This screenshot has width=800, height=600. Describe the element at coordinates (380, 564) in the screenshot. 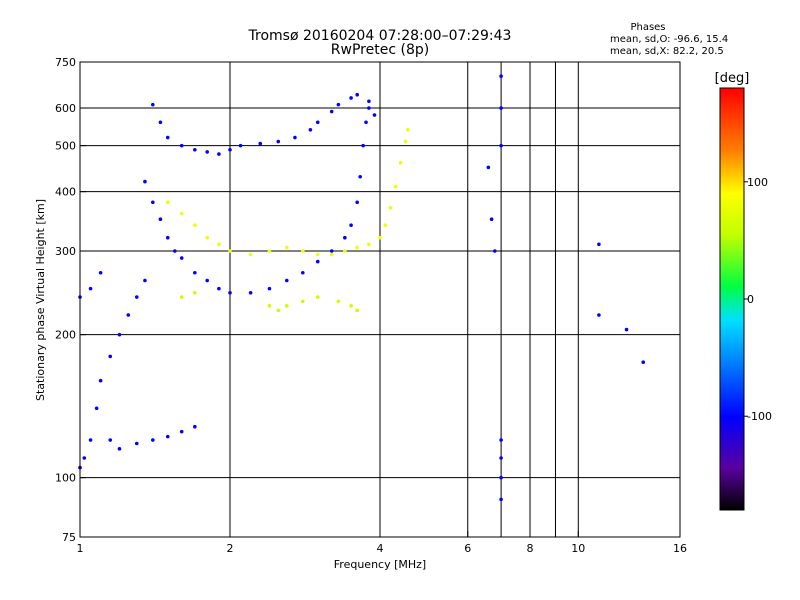

I see `x-axis-label: Frequency [MHz]` at that location.